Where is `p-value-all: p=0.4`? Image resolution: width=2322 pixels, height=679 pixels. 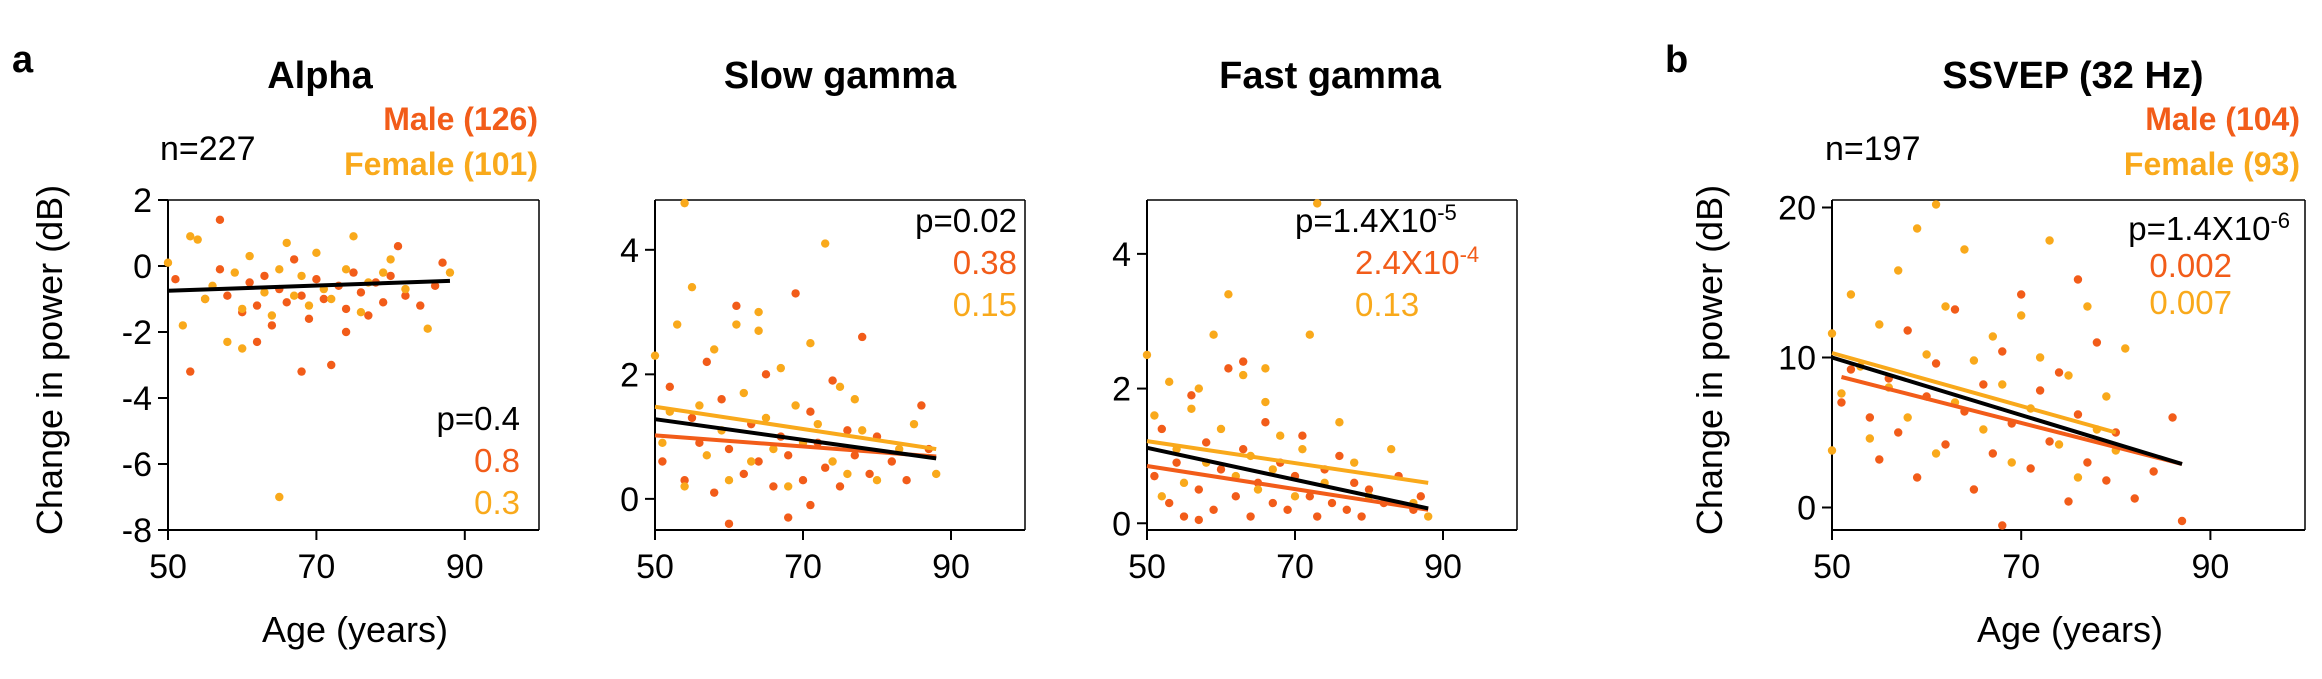 p-value-all: p=0.4 is located at coordinates (479, 418).